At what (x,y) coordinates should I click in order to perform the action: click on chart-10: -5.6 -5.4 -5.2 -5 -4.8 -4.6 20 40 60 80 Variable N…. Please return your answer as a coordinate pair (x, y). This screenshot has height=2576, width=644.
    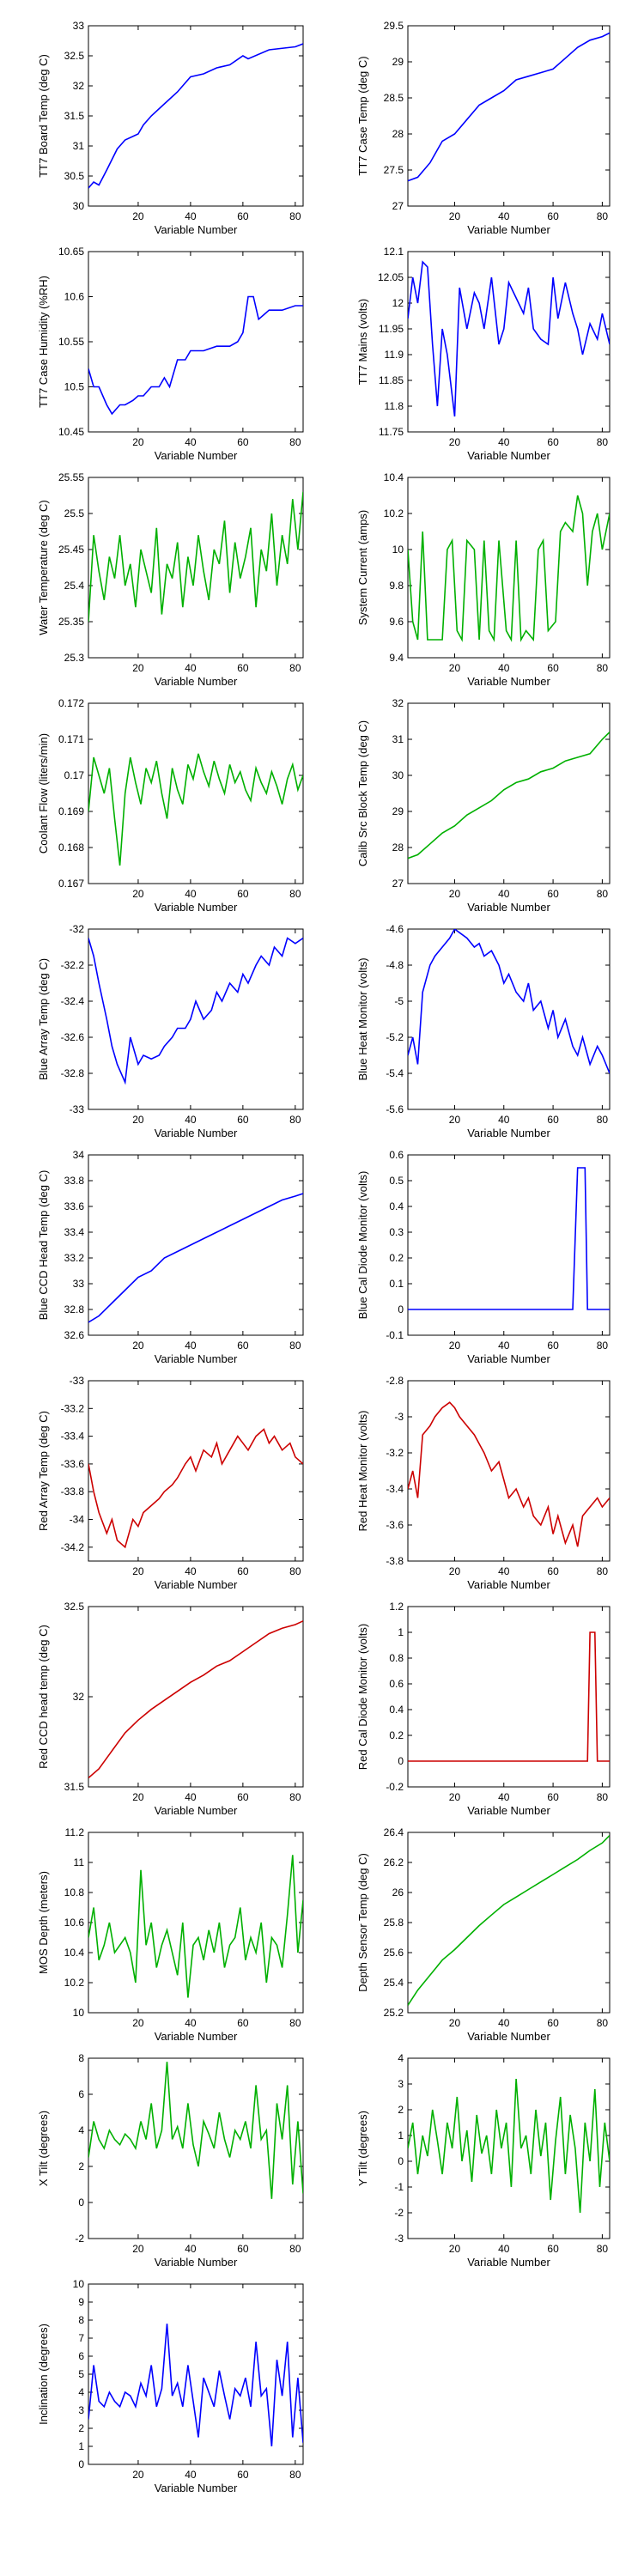
    Looking at the image, I should click on (483, 1031).